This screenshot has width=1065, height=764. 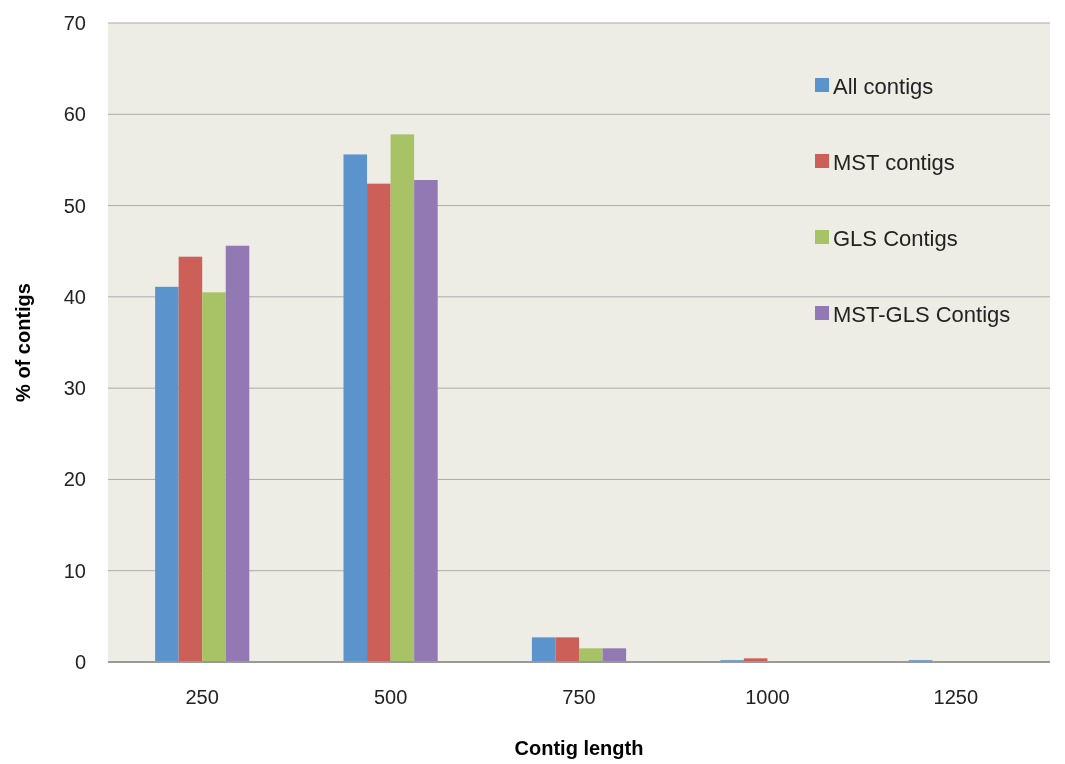 I want to click on y-tick-label: 50, so click(x=74, y=205).